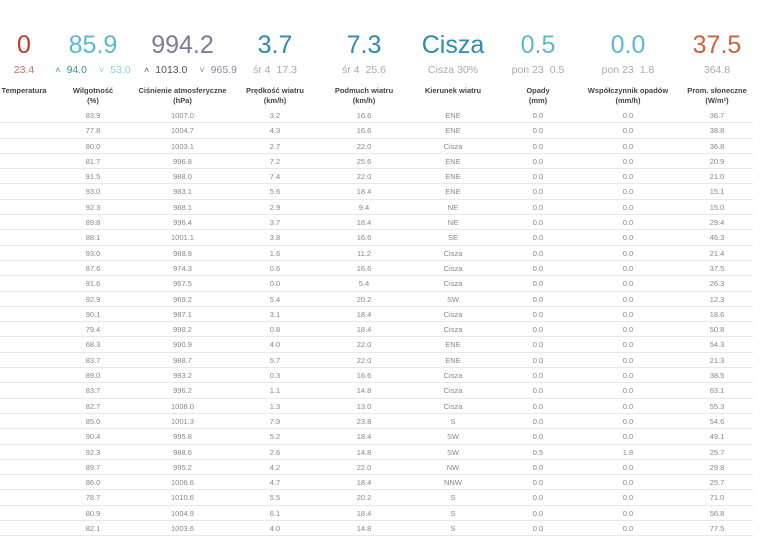  What do you see at coordinates (182, 223) in the screenshot?
I see `cell-pressure: 996.4` at bounding box center [182, 223].